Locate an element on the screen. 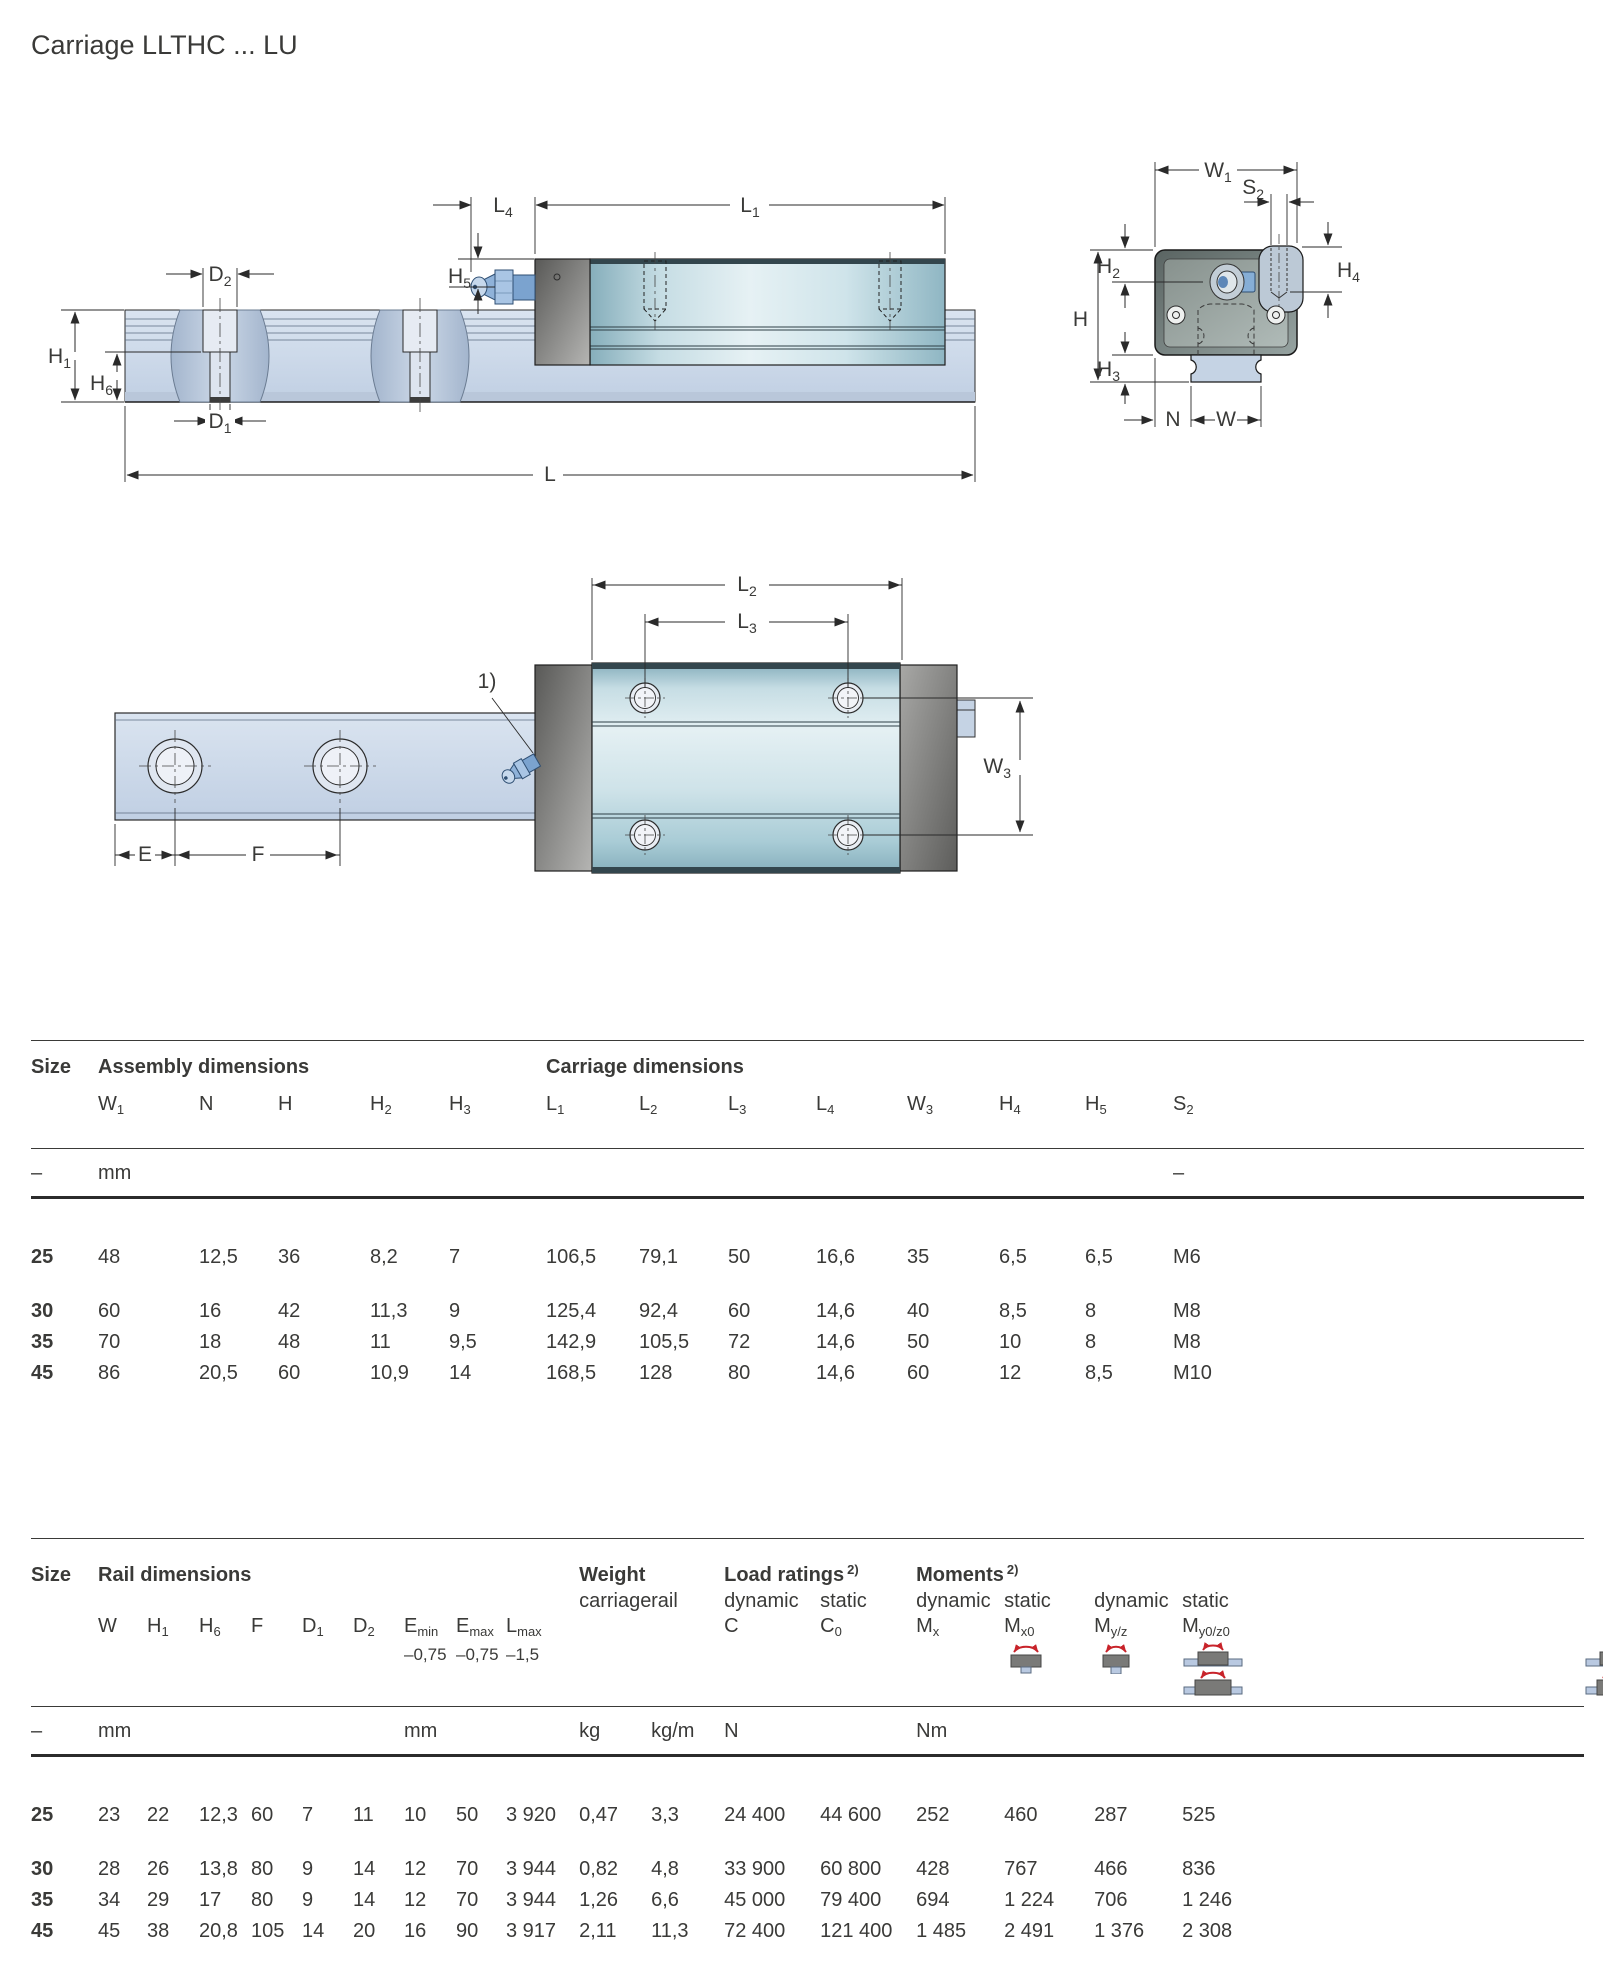 This screenshot has width=1603, height=1968. cell-value: 12,3 is located at coordinates (218, 1815).